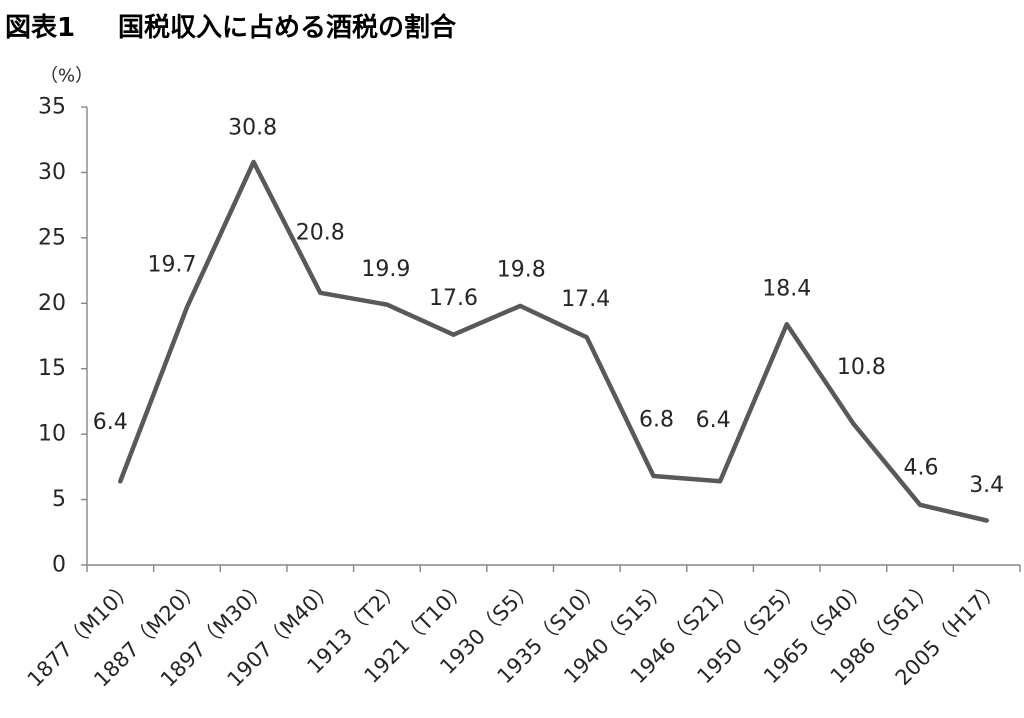 The height and width of the screenshot is (718, 1024). Describe the element at coordinates (172, 265) in the screenshot. I see `data-label: 19.7` at that location.